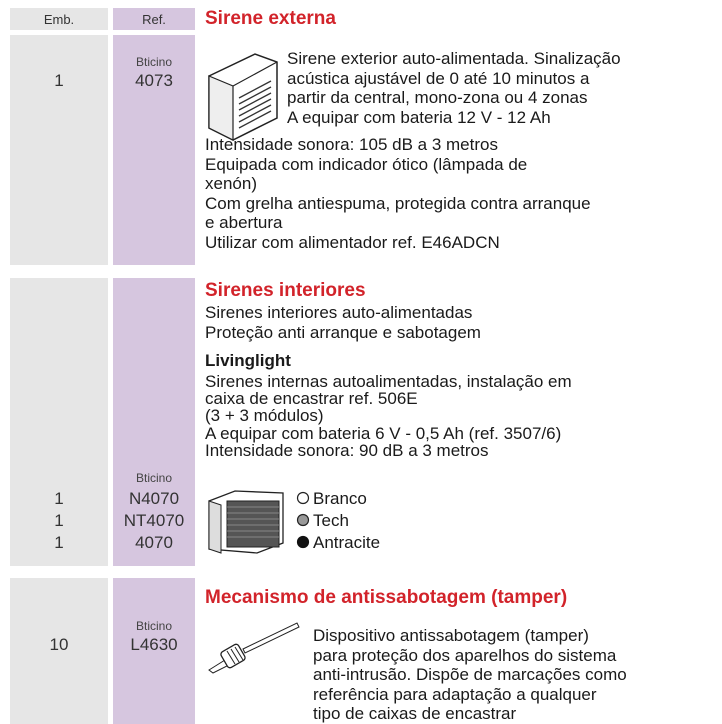 Image resolution: width=722 pixels, height=724 pixels. Describe the element at coordinates (352, 242) in the screenshot. I see `description-line: Utilizar com alimentador ref. E46ADCN` at that location.